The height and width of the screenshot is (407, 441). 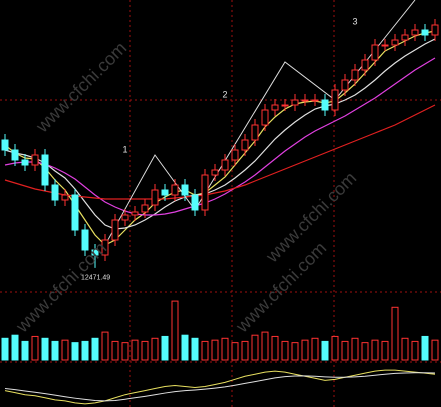 I want to click on macd-line, so click(x=220, y=387).